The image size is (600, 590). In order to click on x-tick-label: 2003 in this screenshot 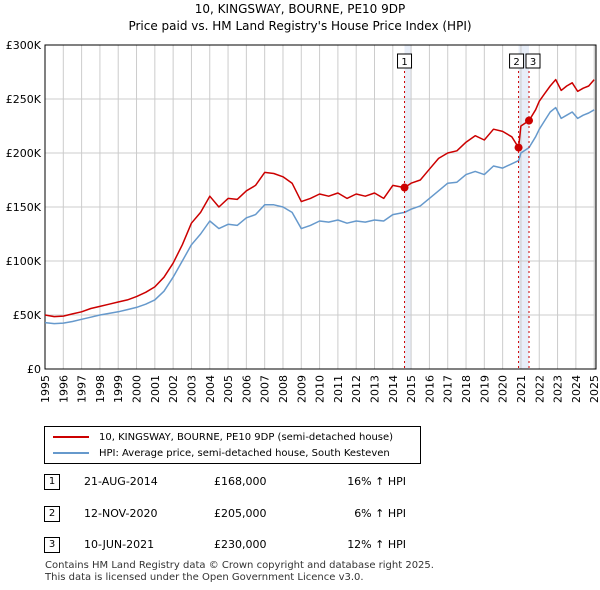, I will do `click(191, 389)`.